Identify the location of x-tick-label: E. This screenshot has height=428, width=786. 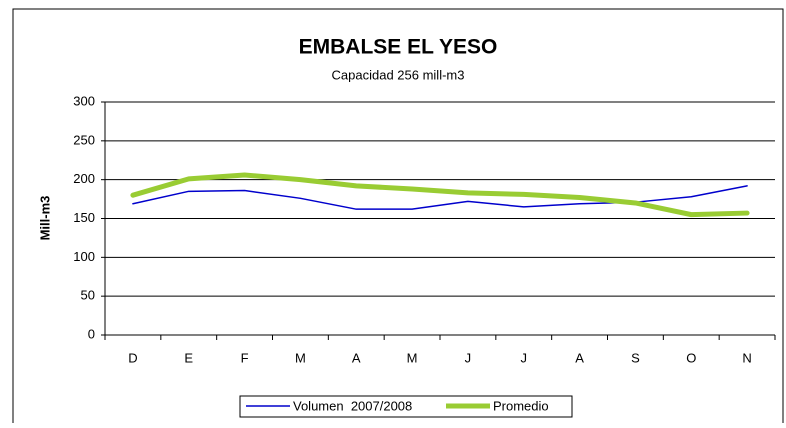
(188, 357).